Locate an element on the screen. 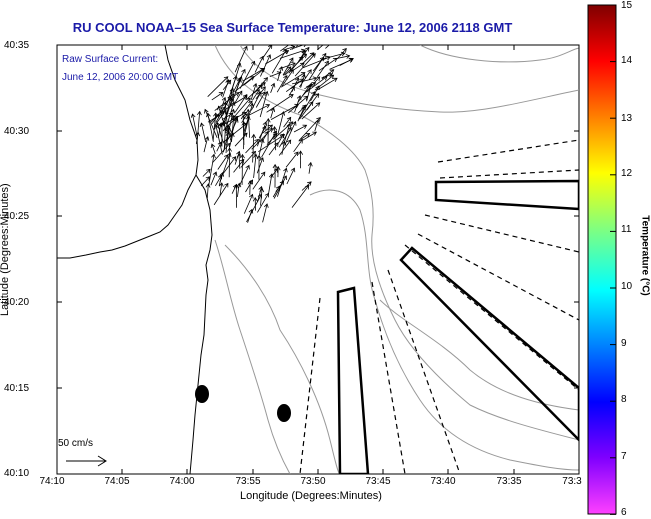 The width and height of the screenshot is (651, 519). colorbar-tick-label: 14 is located at coordinates (627, 60).